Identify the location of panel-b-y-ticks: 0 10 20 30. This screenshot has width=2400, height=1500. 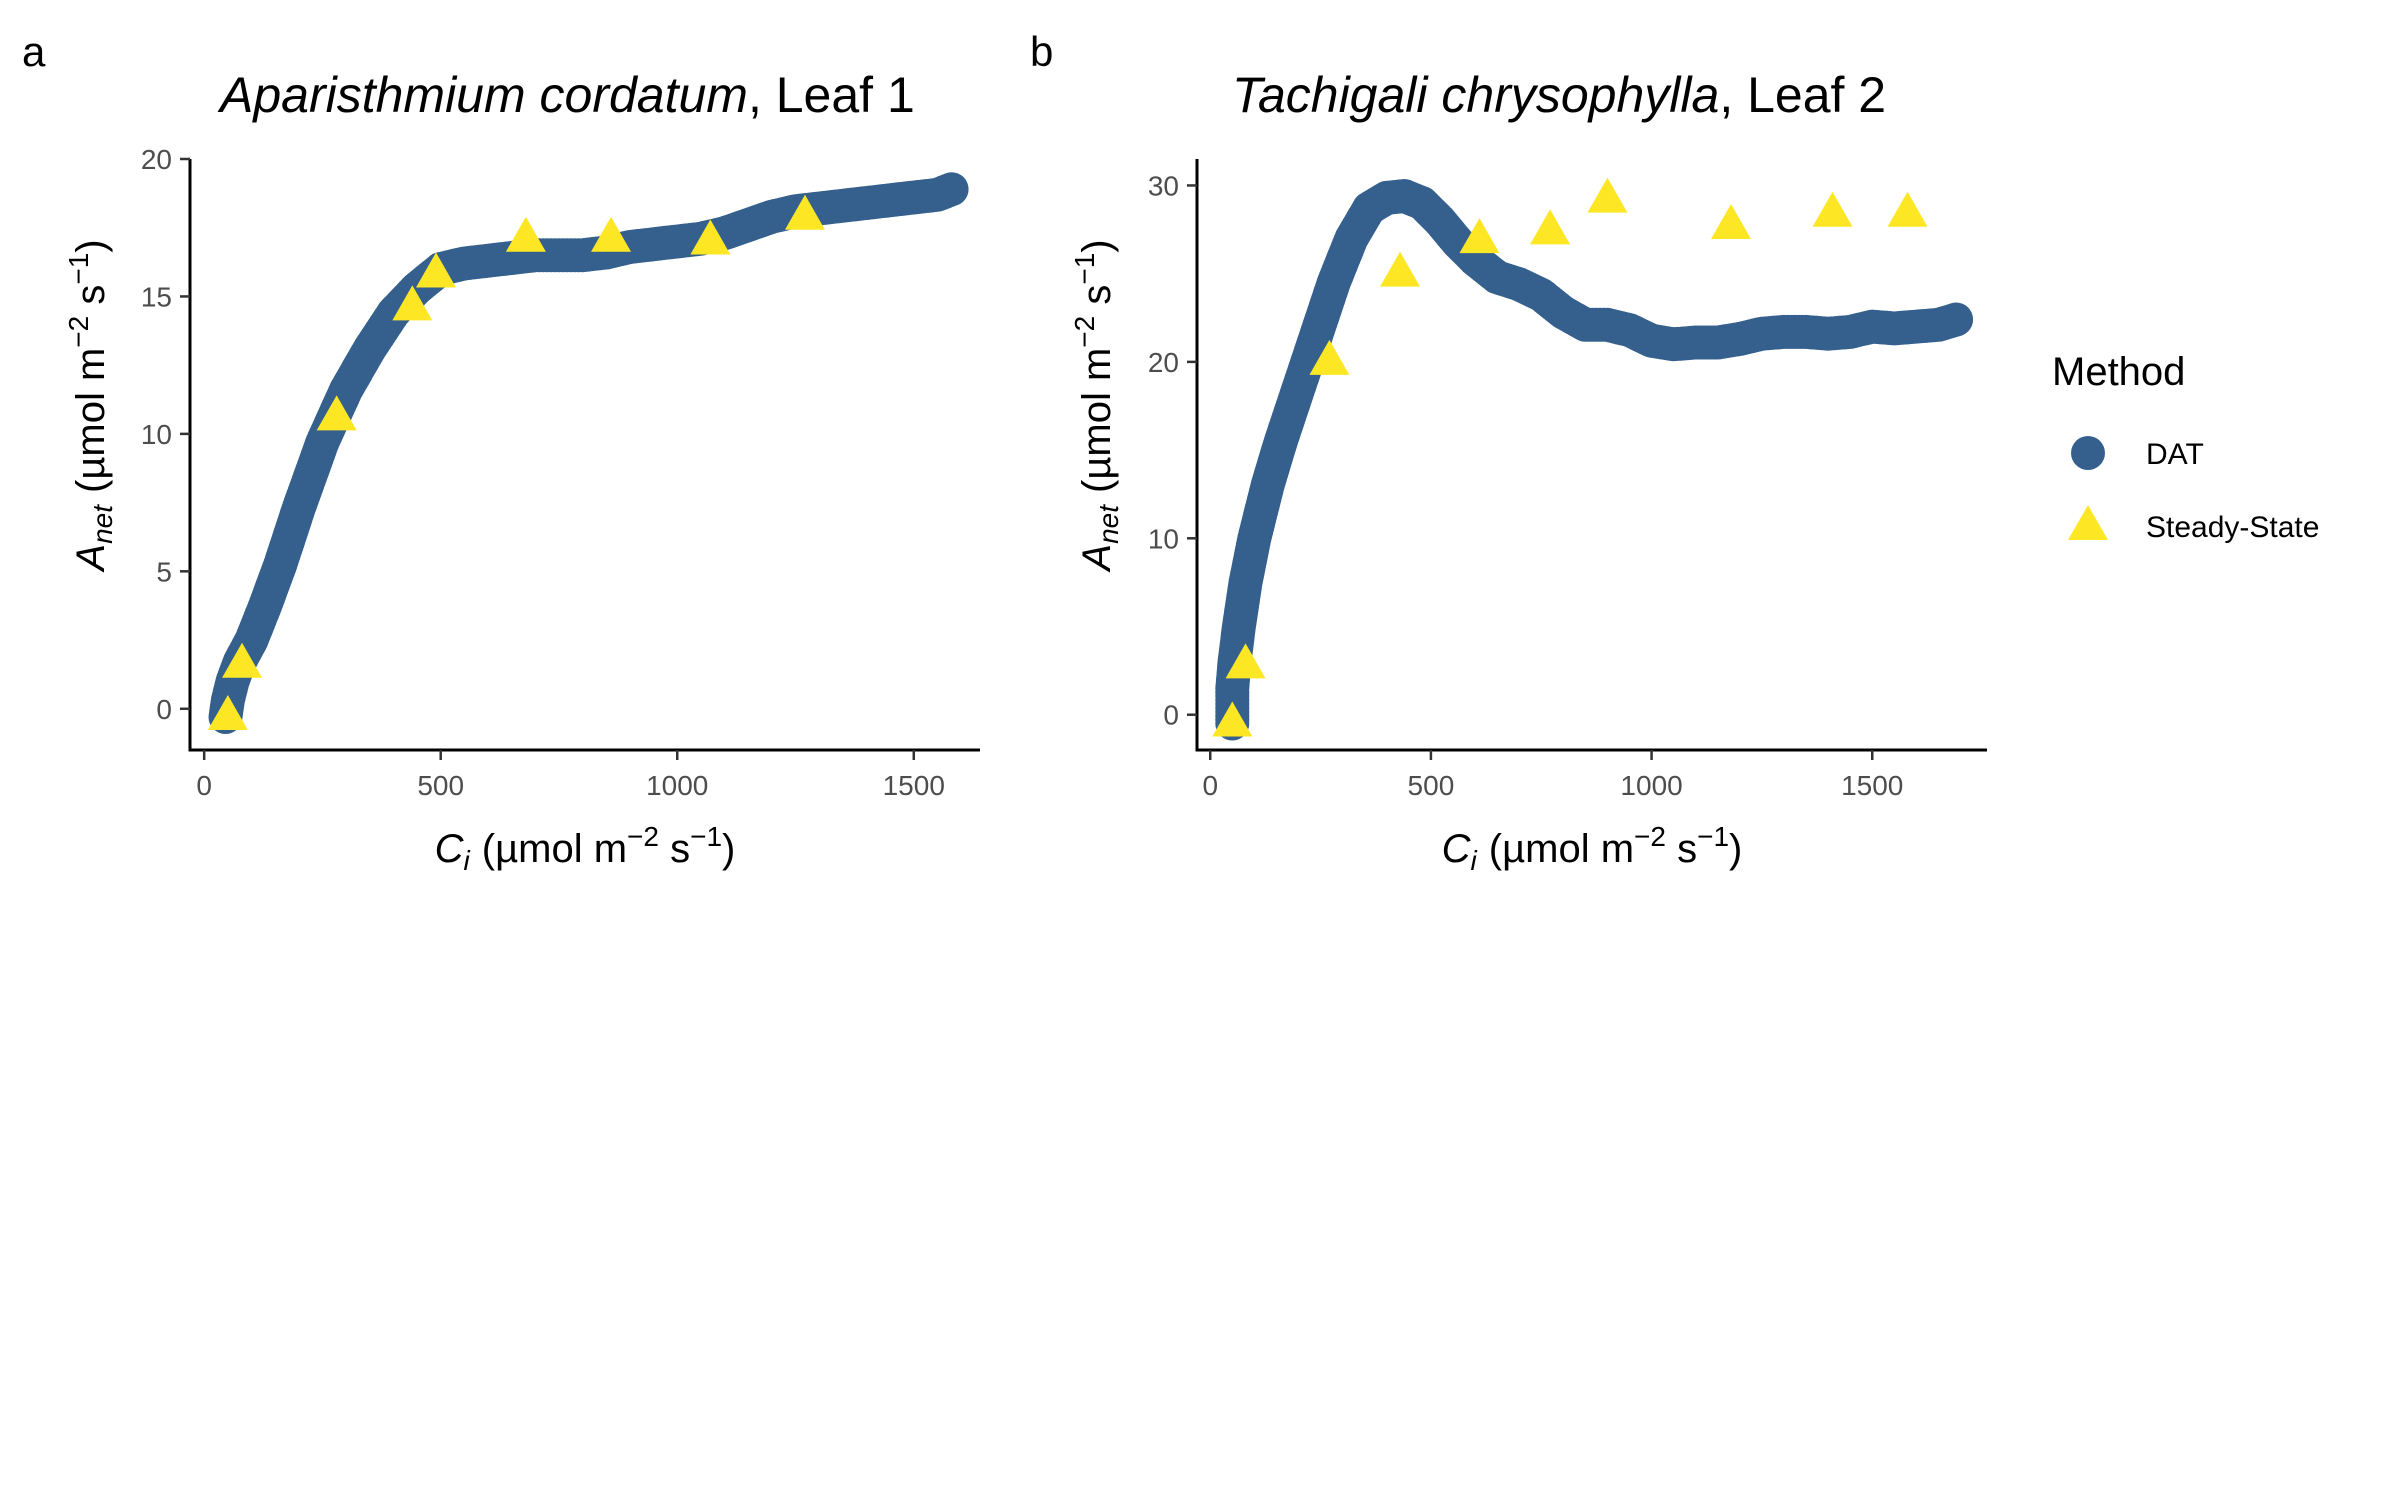
(1172, 450).